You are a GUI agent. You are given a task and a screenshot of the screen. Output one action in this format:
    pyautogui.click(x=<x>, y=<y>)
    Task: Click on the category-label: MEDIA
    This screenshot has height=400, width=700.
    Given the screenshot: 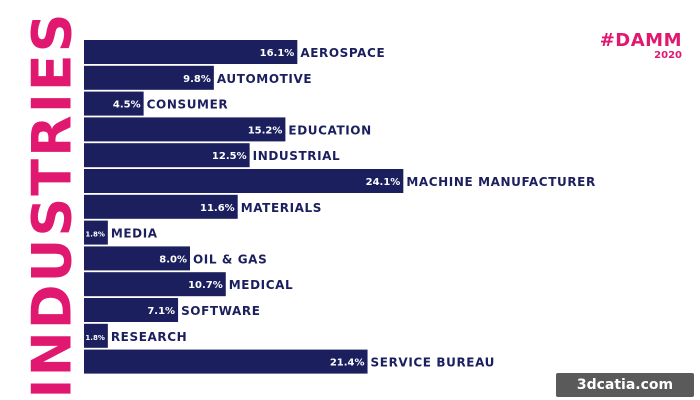 What is the action you would take?
    pyautogui.click(x=134, y=234)
    